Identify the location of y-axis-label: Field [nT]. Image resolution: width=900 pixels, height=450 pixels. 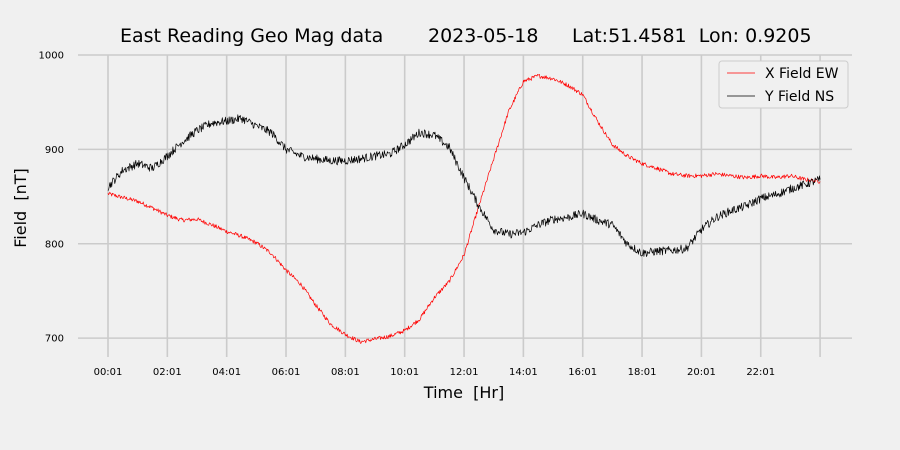
(20, 208).